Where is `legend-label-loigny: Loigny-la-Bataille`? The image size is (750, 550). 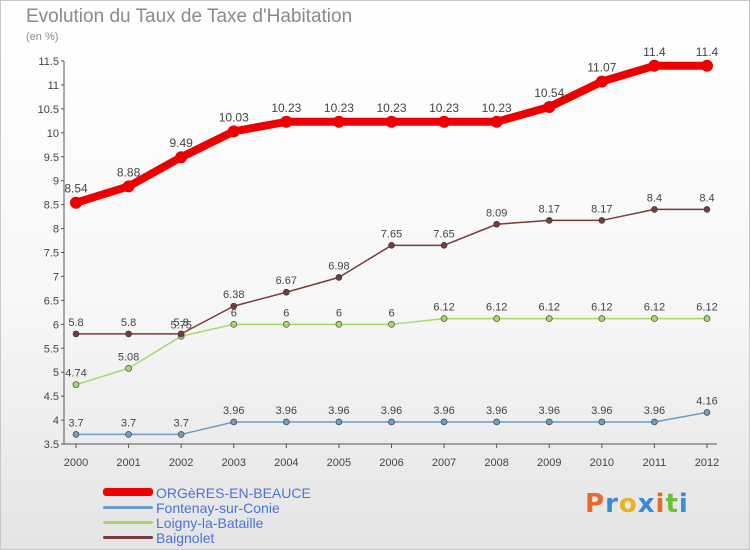
legend-label-loigny: Loigny-la-Bataille is located at coordinates (210, 523).